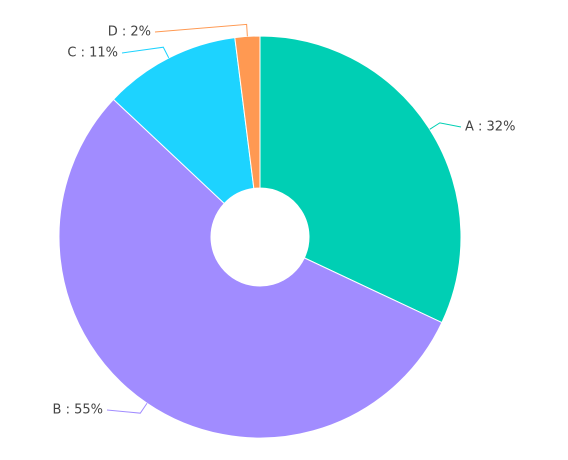  I want to click on data-label: C : 11%, so click(92, 53).